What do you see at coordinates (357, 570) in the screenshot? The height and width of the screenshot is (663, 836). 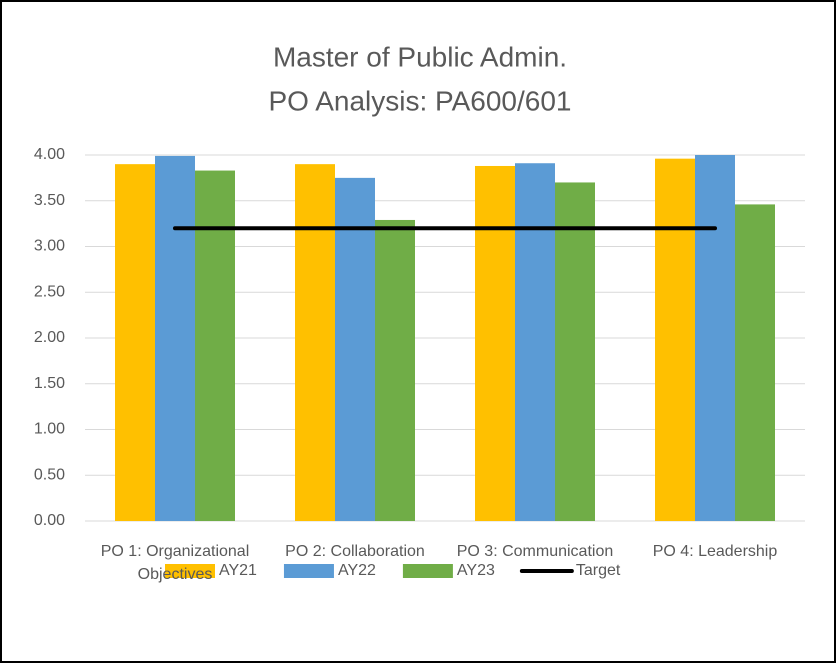 I see `legend-label: AY22` at bounding box center [357, 570].